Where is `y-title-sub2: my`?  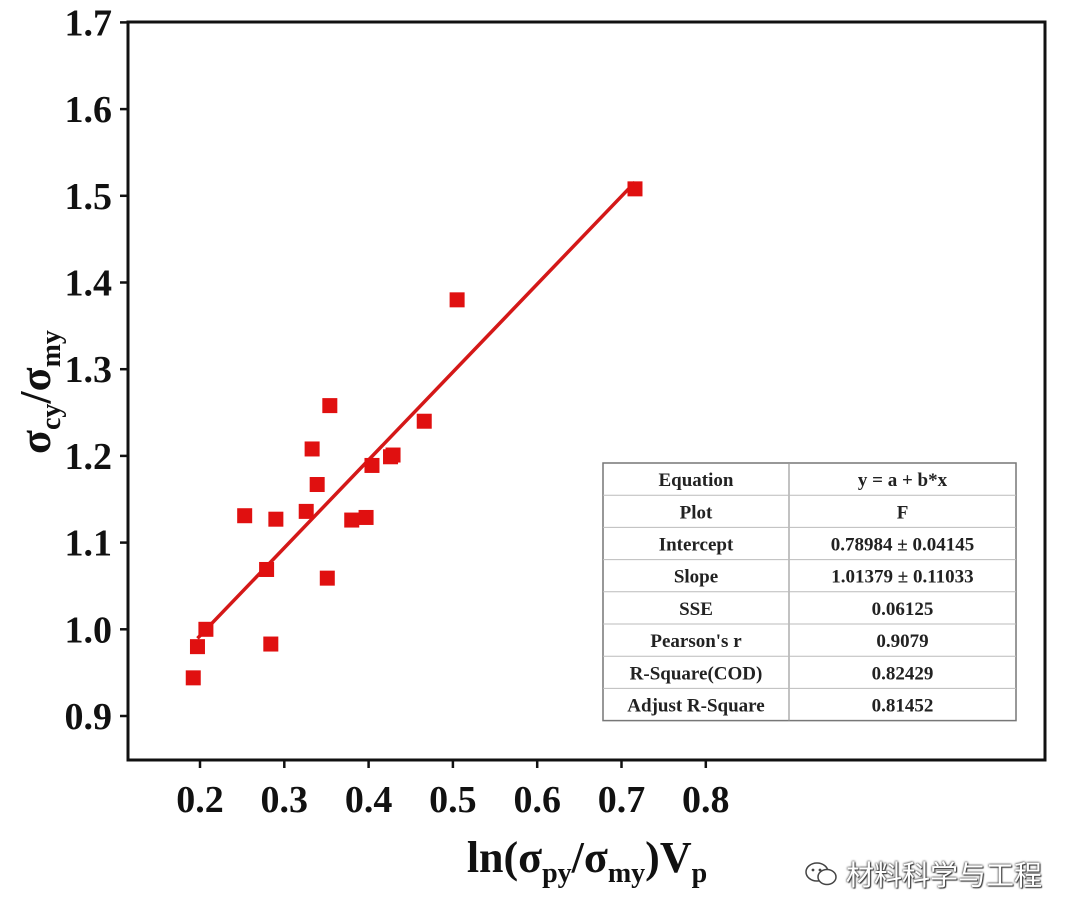 y-title-sub2: my is located at coordinates (51, 348).